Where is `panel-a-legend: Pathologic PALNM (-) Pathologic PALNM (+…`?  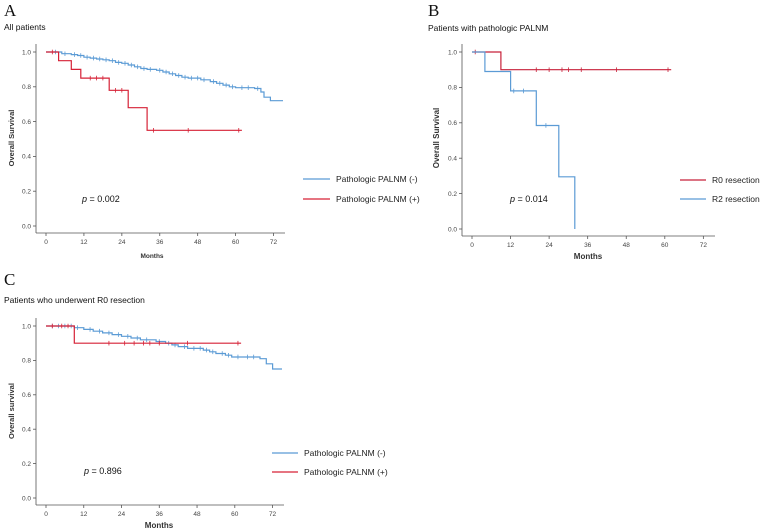 panel-a-legend: Pathologic PALNM (-) Pathologic PALNM (+… is located at coordinates (361, 189).